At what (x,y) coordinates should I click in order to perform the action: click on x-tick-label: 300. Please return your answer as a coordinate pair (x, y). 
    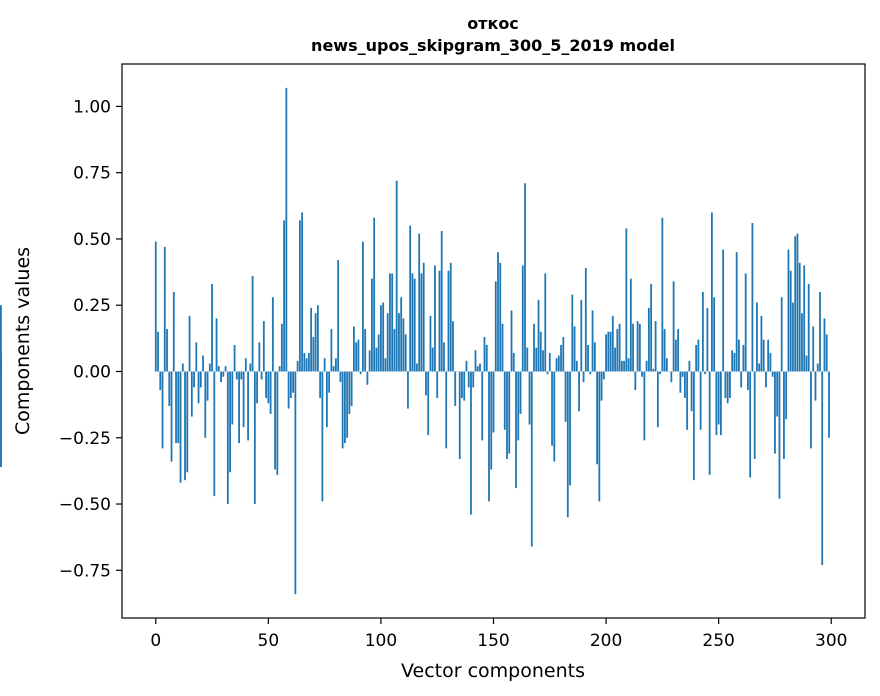
    Looking at the image, I should click on (831, 641).